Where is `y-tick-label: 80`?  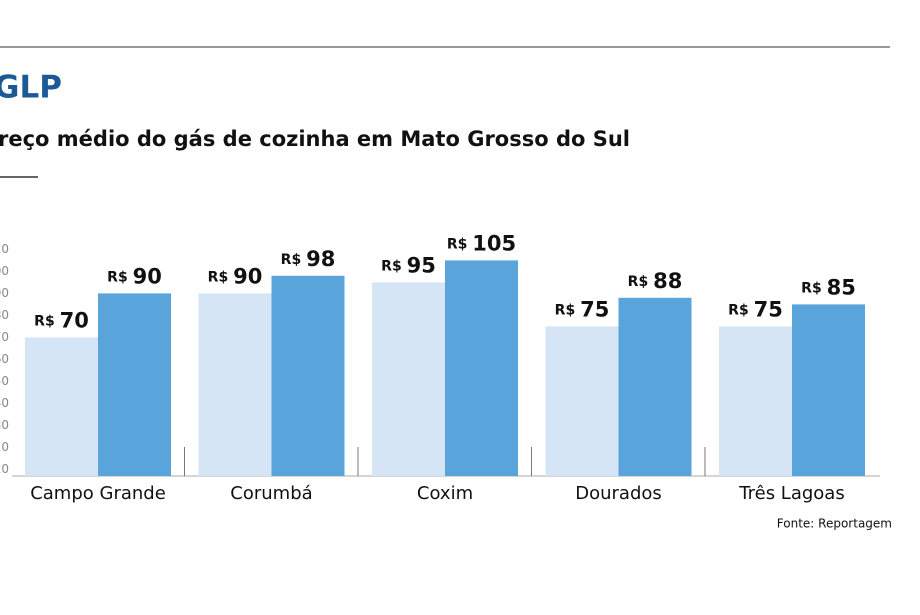 y-tick-label: 80 is located at coordinates (4, 315).